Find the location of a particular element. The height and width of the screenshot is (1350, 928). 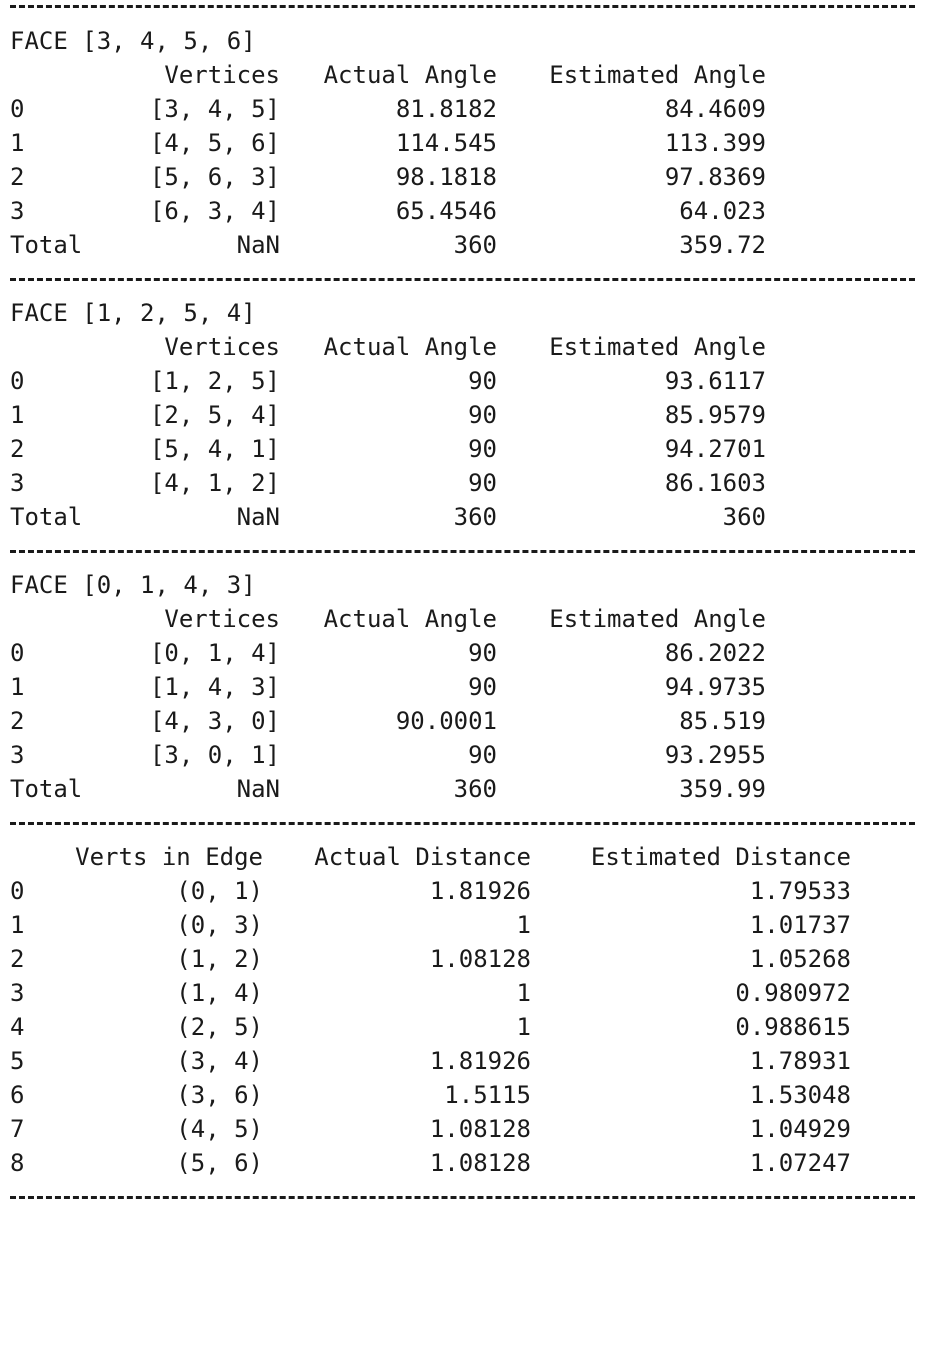

header-estimated-angle: Estimated Angle is located at coordinates (657, 347).